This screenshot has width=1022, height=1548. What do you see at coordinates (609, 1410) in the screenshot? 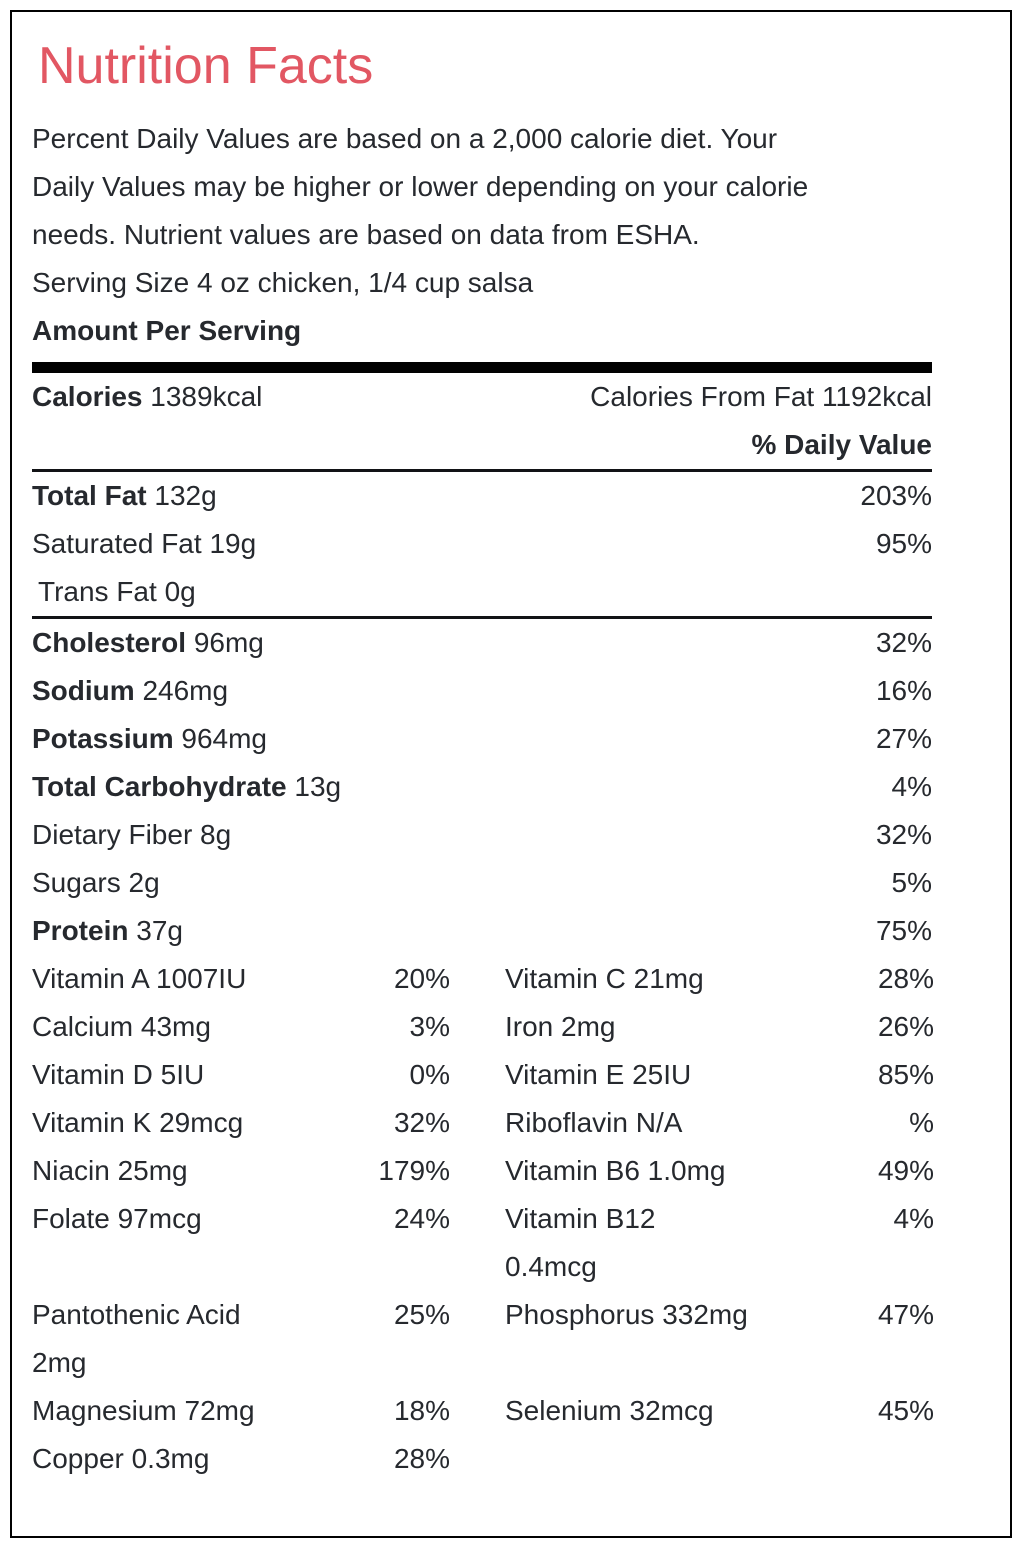
I see `vitamin-label-right: Selenium 32mcg` at bounding box center [609, 1410].